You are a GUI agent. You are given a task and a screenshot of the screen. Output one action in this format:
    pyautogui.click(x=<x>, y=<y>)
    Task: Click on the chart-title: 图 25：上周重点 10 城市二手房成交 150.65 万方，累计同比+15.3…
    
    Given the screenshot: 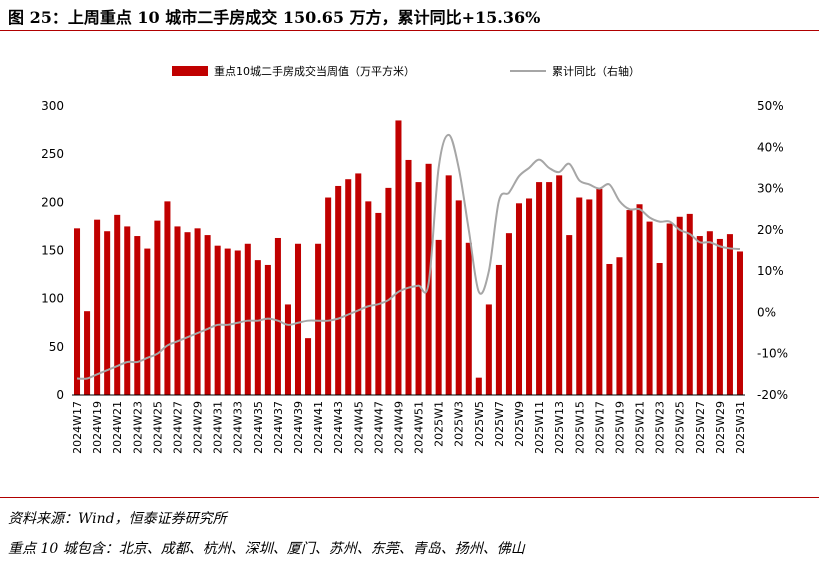 What is the action you would take?
    pyautogui.click(x=274, y=17)
    